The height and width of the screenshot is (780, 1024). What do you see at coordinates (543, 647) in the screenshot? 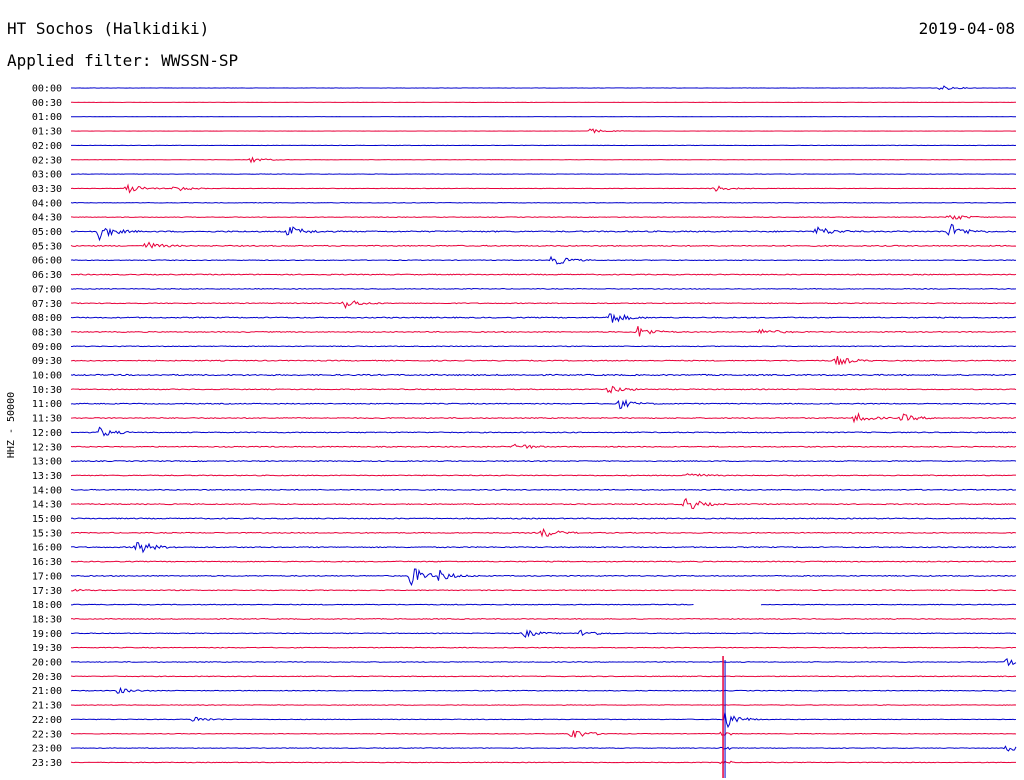
I see `trace-row-19:30` at bounding box center [543, 647].